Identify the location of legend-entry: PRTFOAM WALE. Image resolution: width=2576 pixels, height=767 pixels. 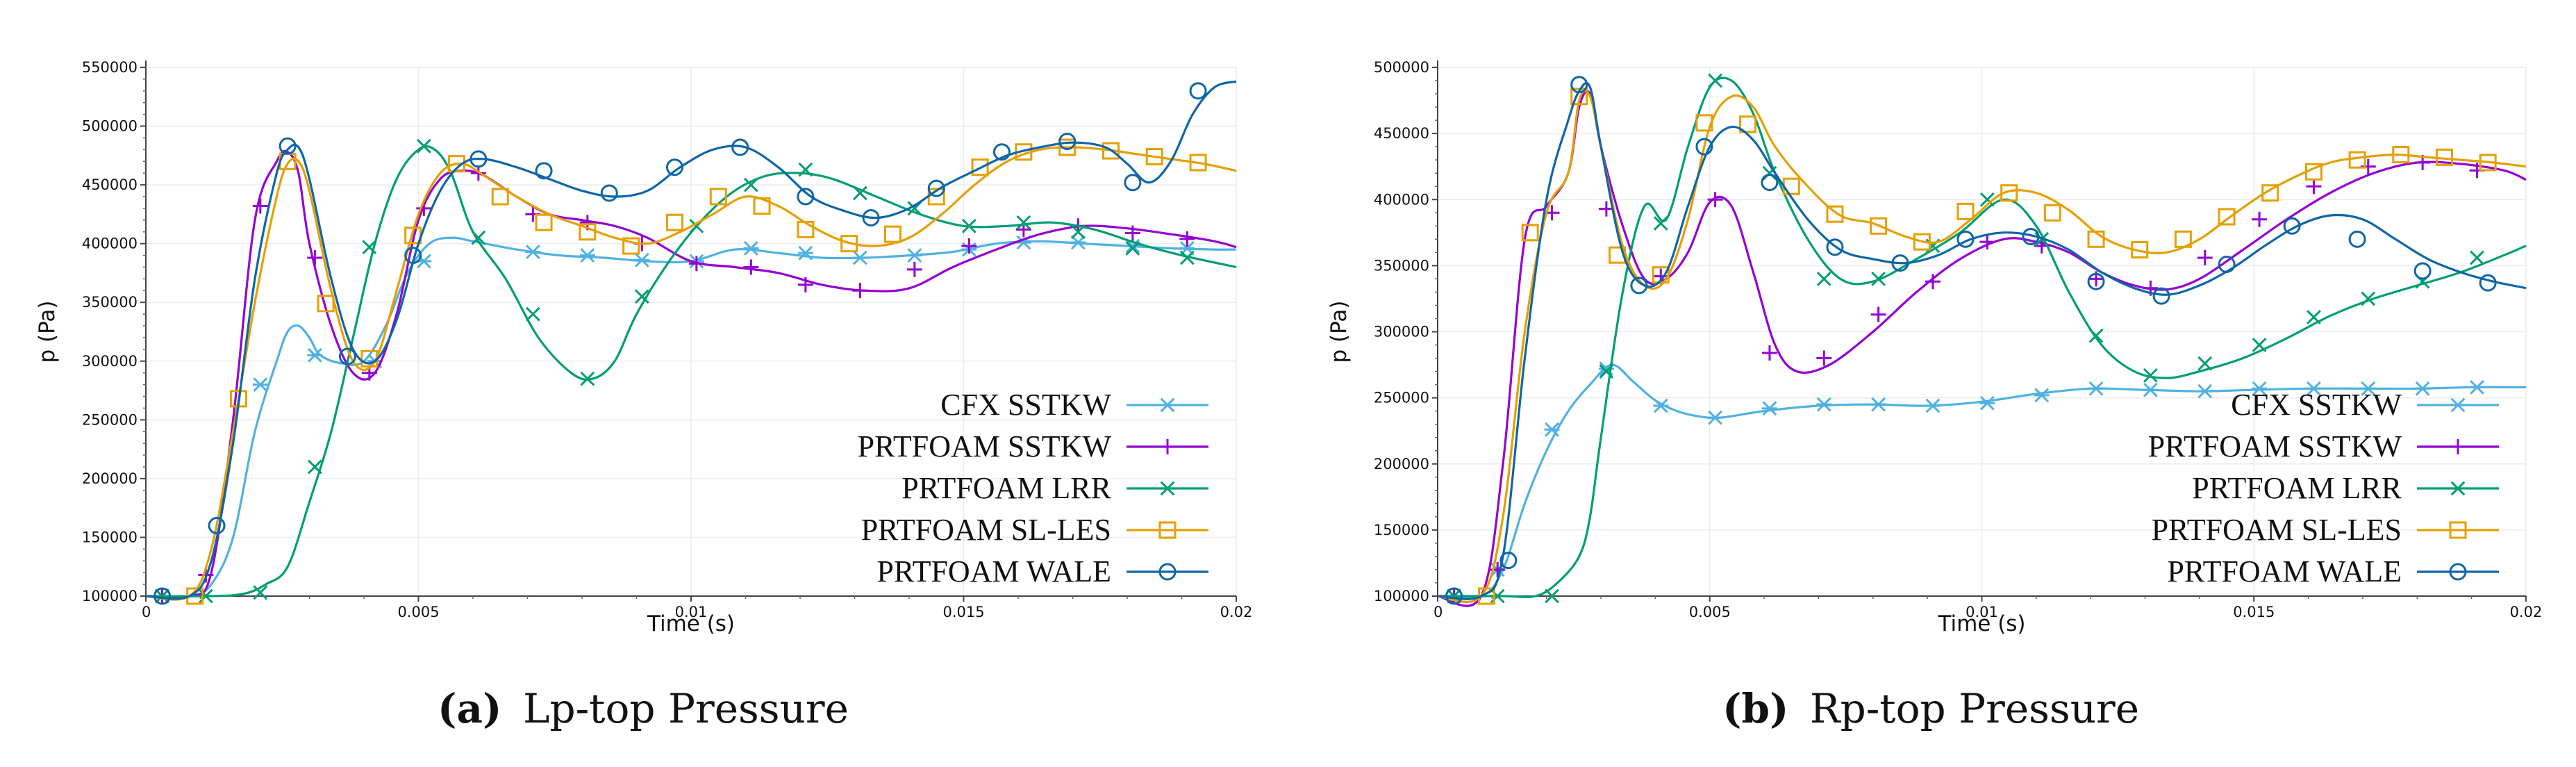
(1042, 571).